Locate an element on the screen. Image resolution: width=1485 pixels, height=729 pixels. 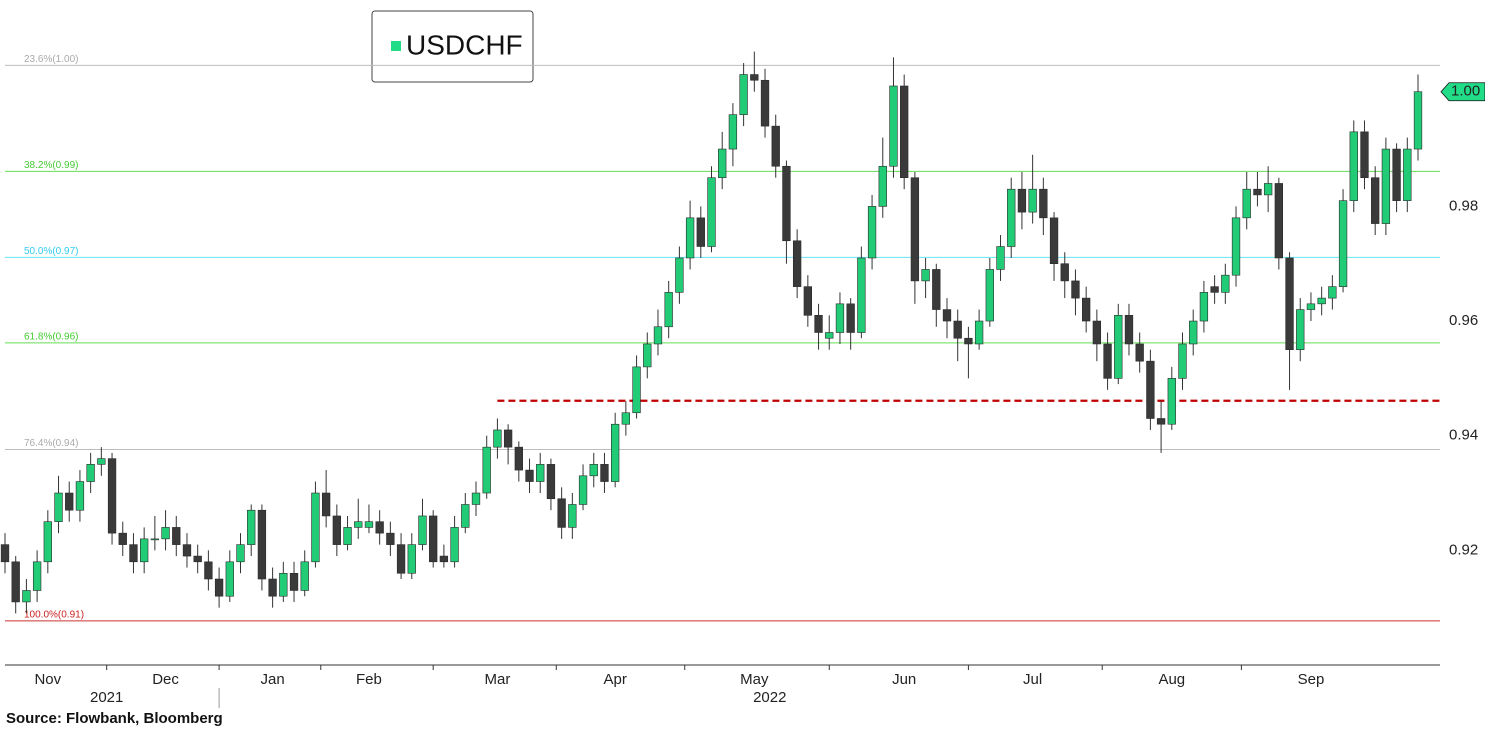
x-tick-label: Jul is located at coordinates (1032, 679).